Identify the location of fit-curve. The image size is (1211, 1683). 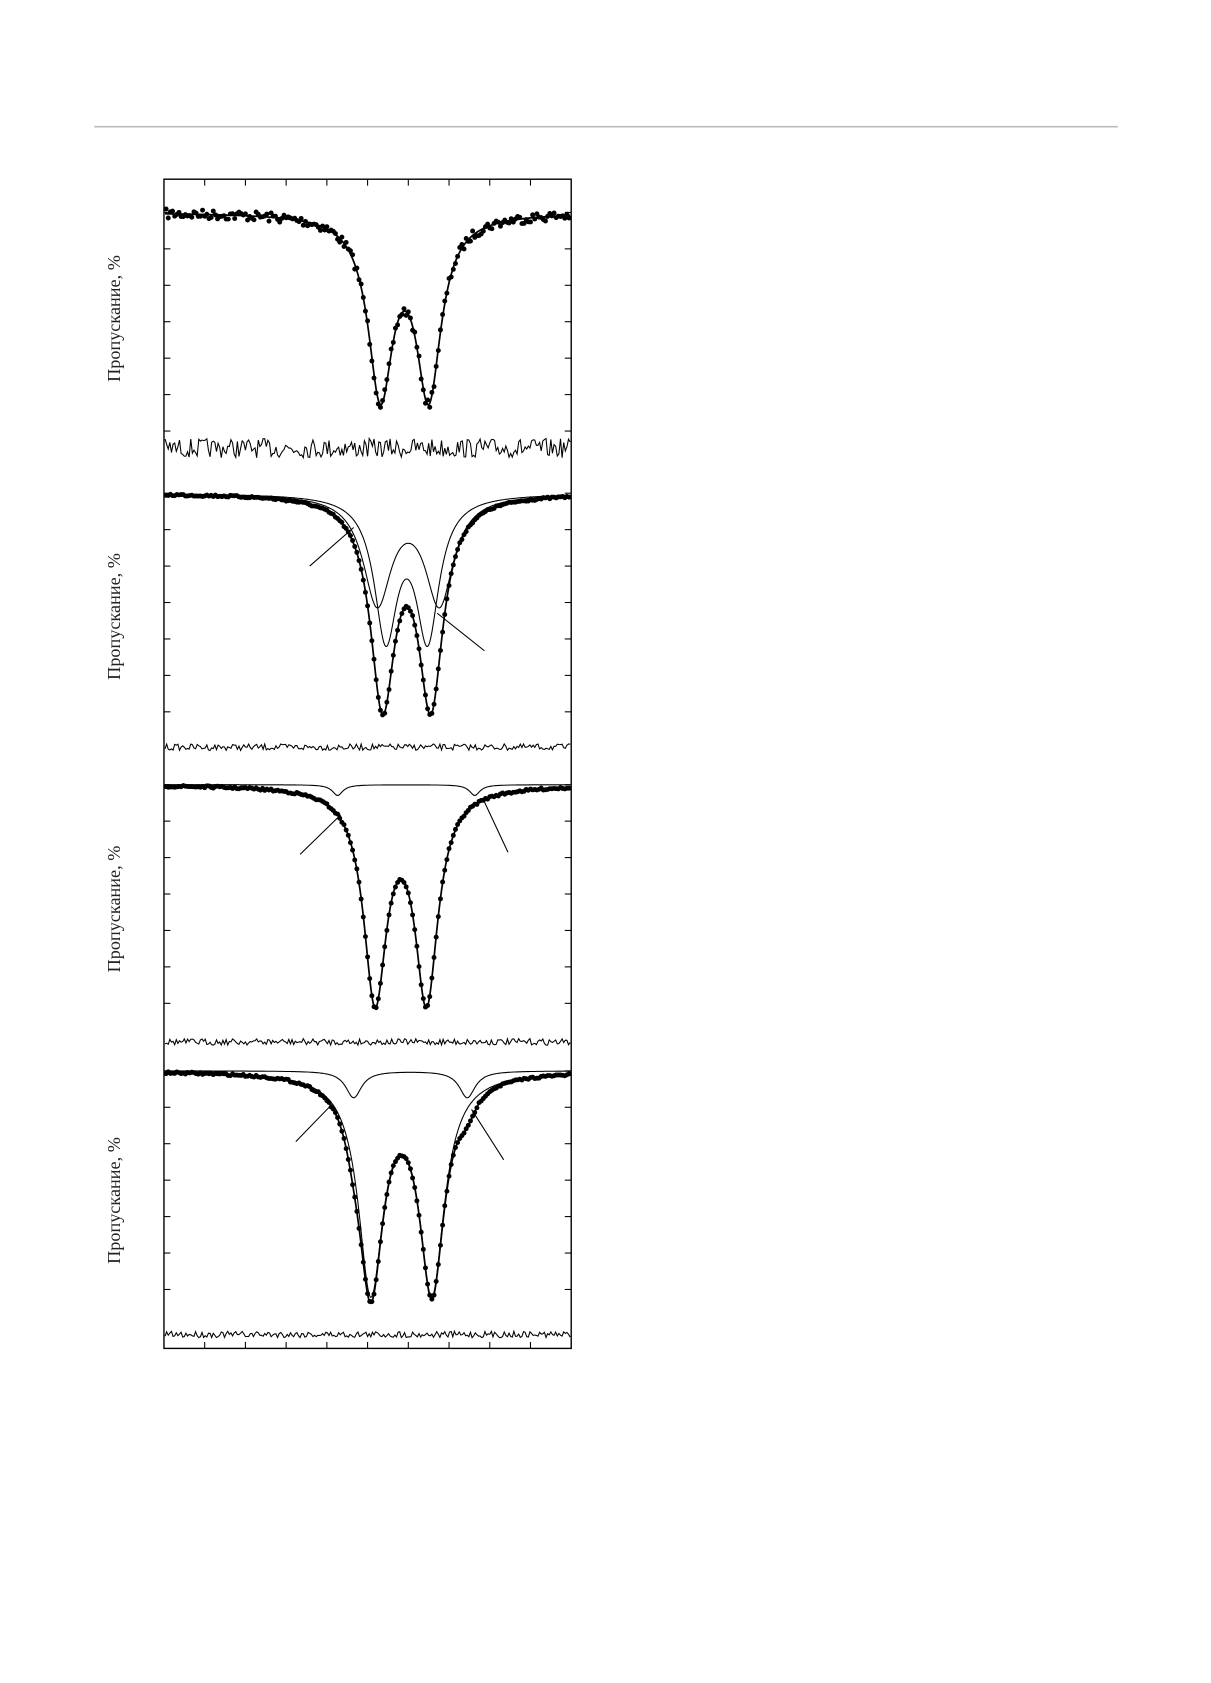
(368, 1188).